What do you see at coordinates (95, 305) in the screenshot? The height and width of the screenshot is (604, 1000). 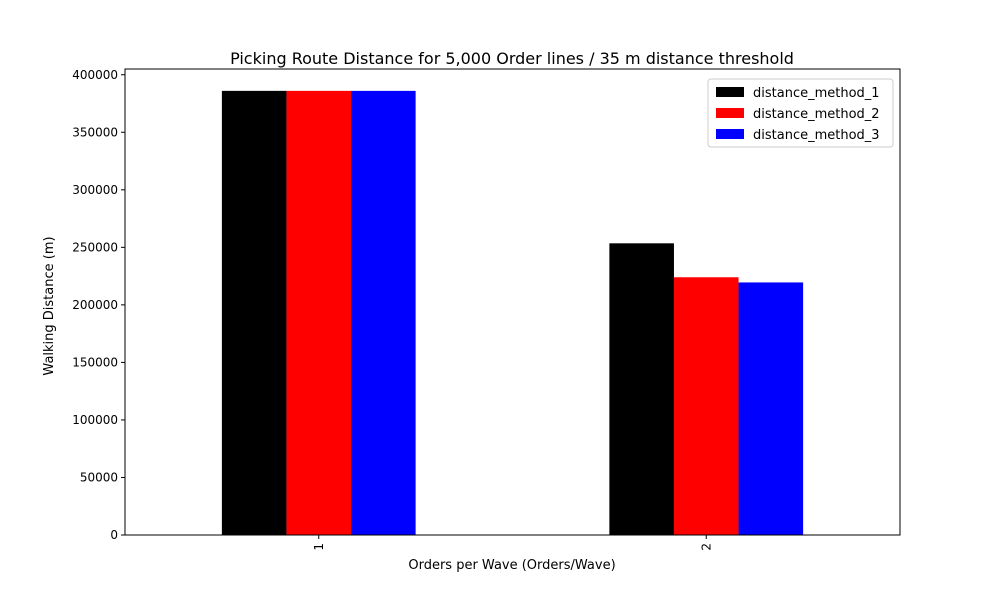 I see `y-tick-label: 200000` at bounding box center [95, 305].